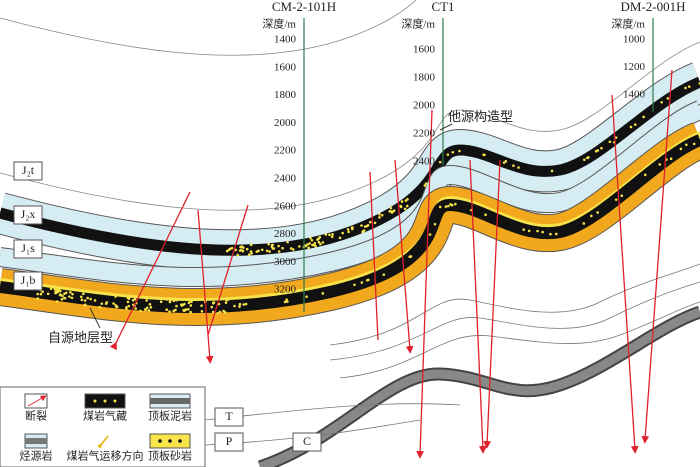 The image size is (700, 467). Describe the element at coordinates (105, 416) in the screenshot. I see `legend-label: 煤岩气藏` at that location.